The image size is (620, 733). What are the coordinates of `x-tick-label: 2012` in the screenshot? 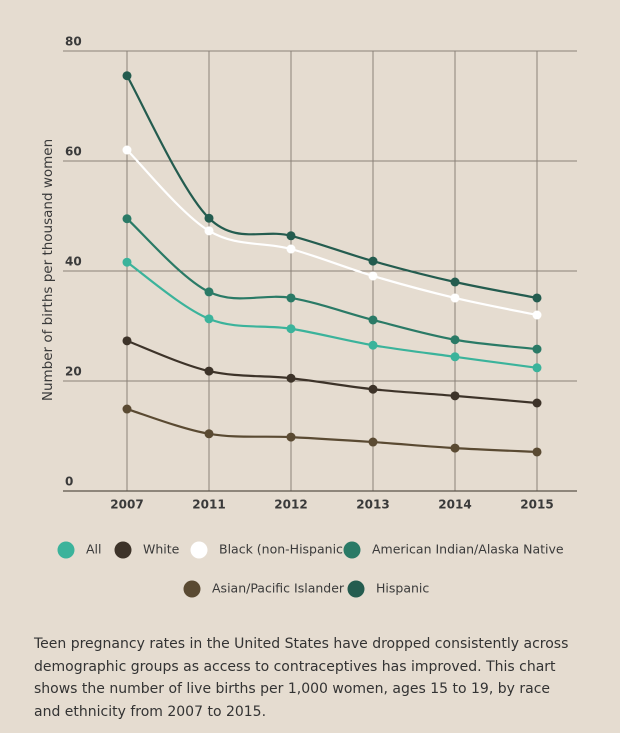 It's located at (290, 505).